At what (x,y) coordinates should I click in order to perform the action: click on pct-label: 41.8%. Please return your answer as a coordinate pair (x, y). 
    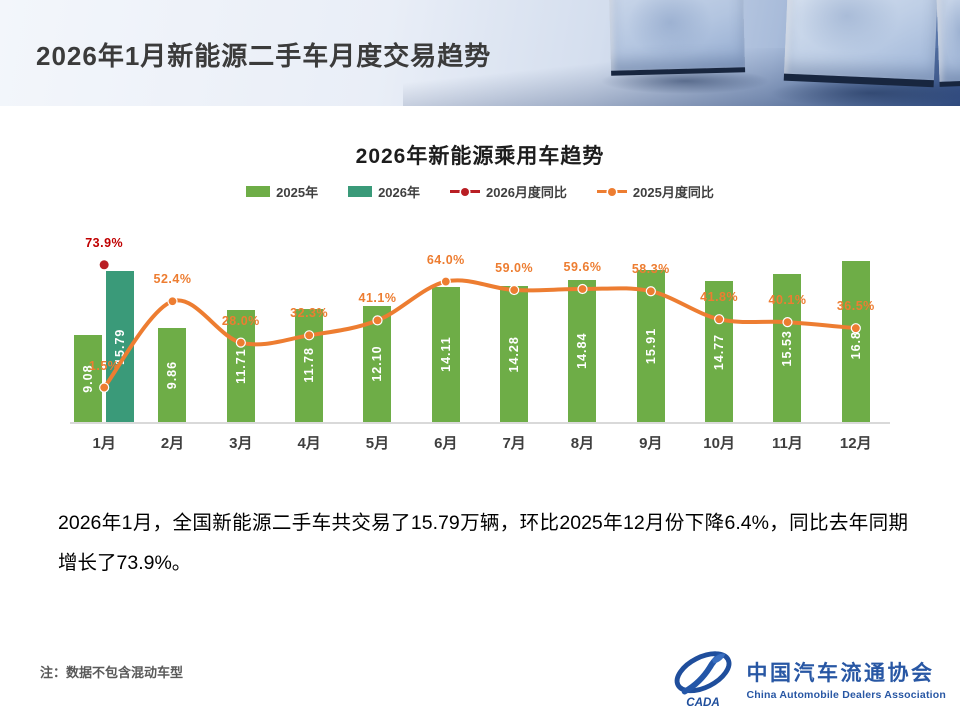
    Looking at the image, I should click on (719, 297).